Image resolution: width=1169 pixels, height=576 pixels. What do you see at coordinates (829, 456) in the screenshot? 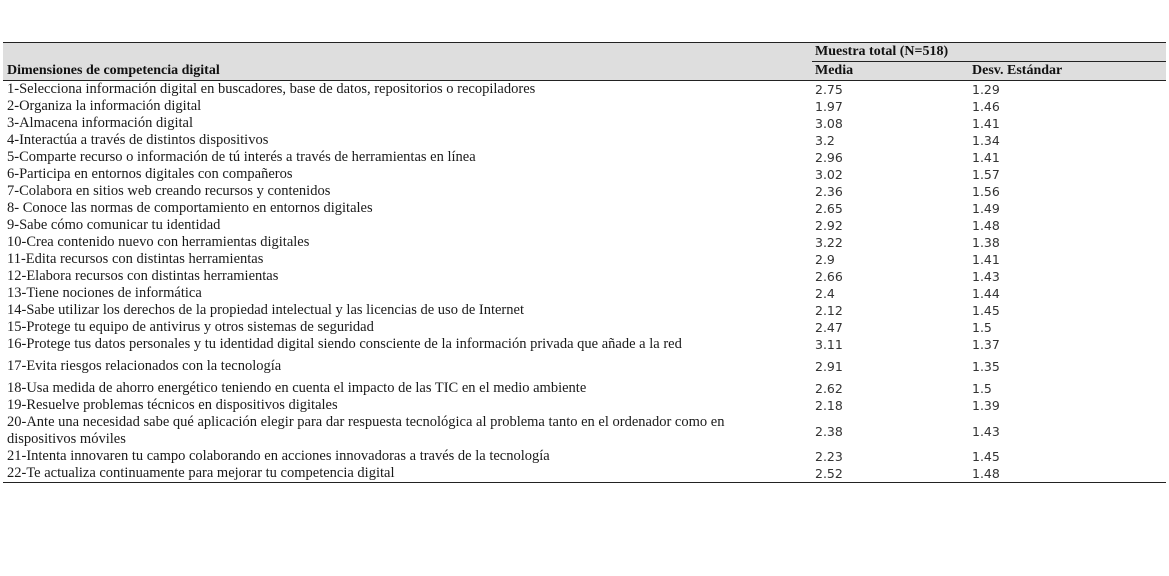
I see `row-mean: 2.23` at bounding box center [829, 456].